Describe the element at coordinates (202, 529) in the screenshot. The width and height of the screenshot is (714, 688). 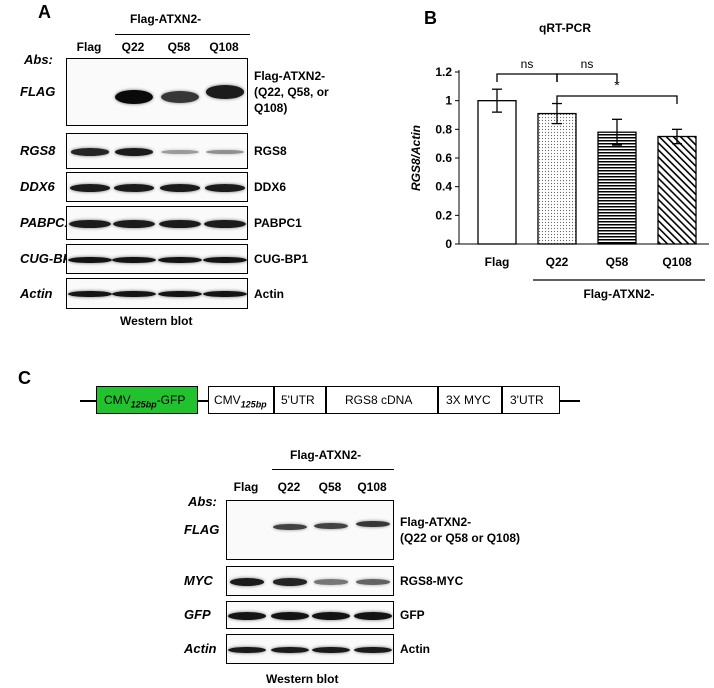
I see `panel-c-antibody-label: FLAG` at that location.